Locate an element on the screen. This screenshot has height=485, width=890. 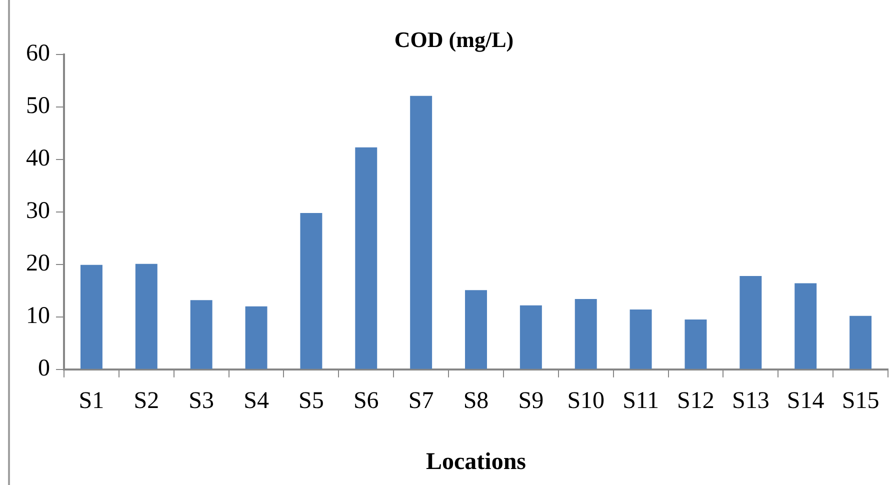
x-tick-label: S3 is located at coordinates (201, 401).